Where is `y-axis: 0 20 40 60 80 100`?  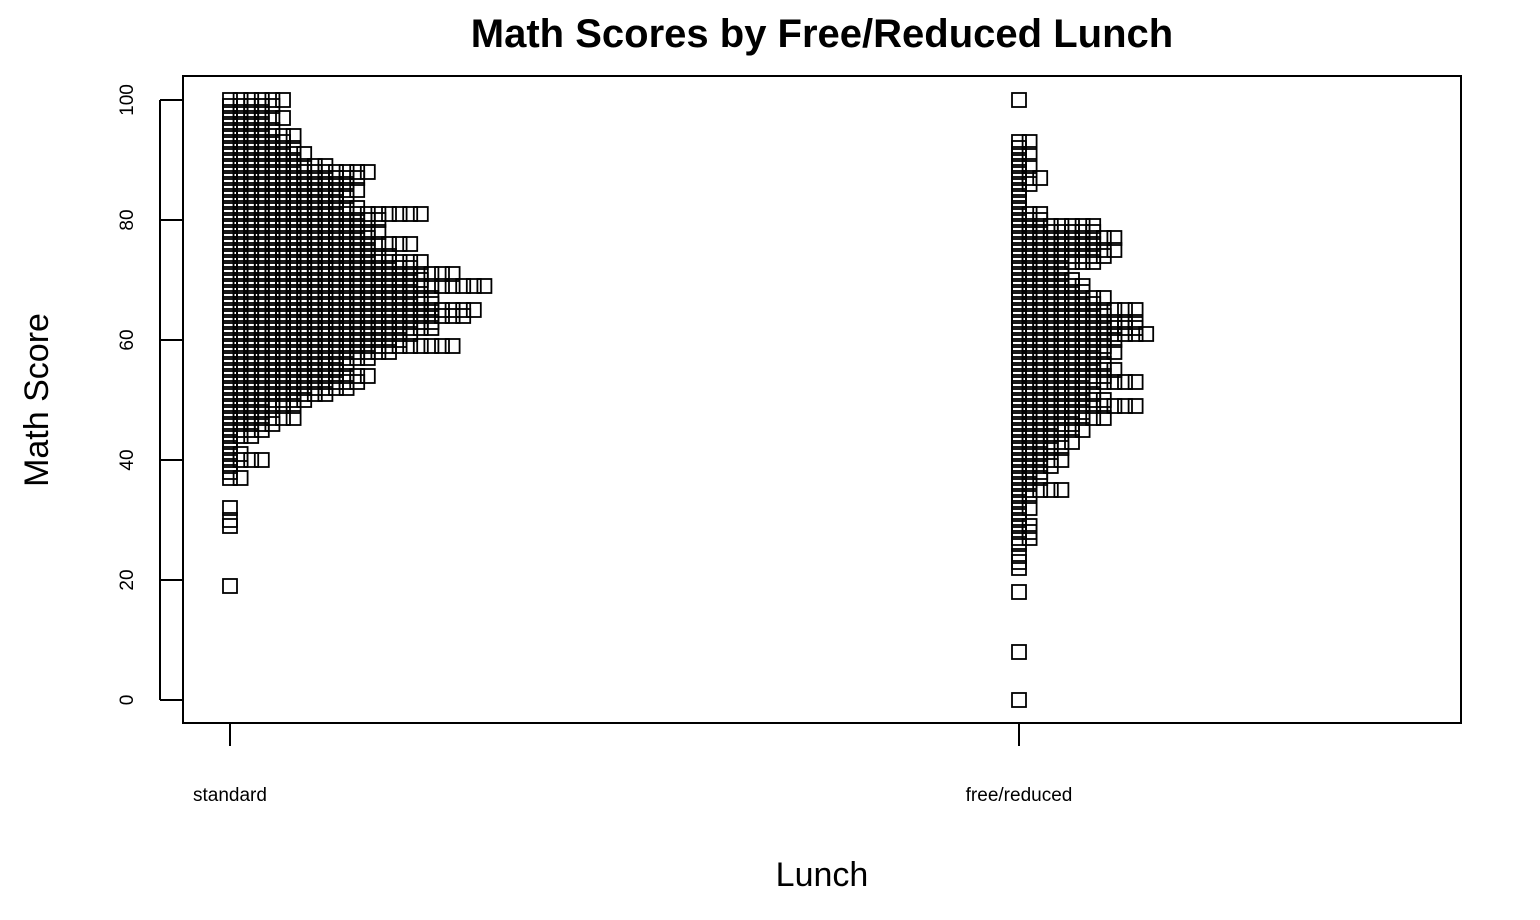
y-axis: 0 20 40 60 80 100 is located at coordinates (150, 394).